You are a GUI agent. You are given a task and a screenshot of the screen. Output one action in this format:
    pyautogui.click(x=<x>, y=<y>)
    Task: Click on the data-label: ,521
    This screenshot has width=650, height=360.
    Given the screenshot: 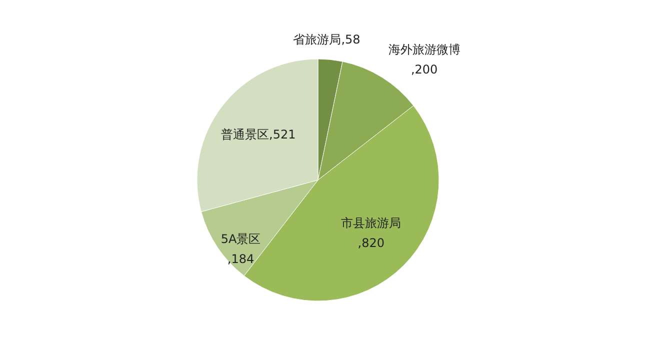 What is the action you would take?
    pyautogui.click(x=282, y=134)
    